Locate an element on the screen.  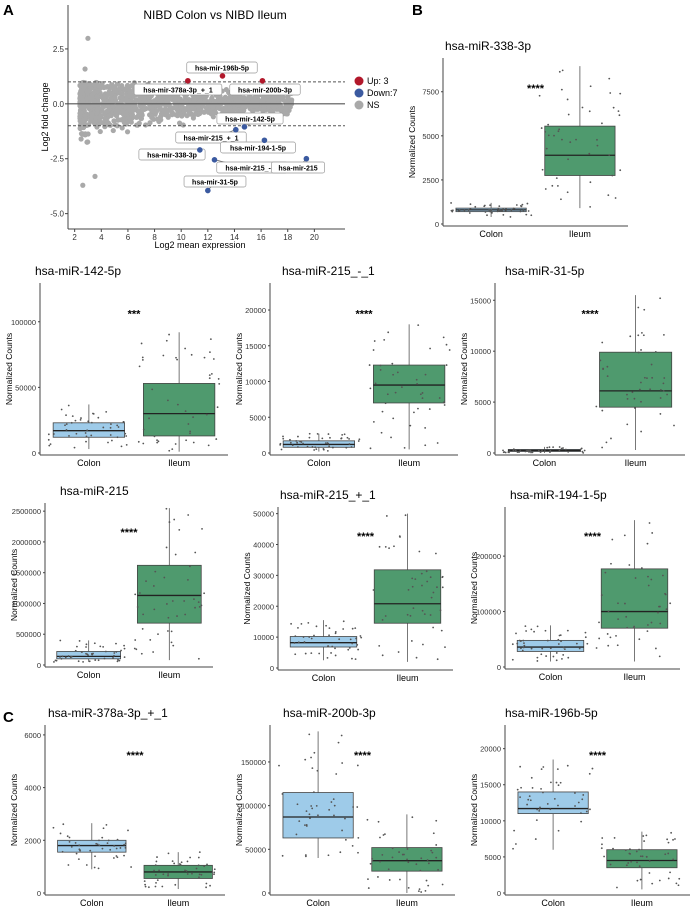
x-tick-label: Ileum is located at coordinates (409, 463).